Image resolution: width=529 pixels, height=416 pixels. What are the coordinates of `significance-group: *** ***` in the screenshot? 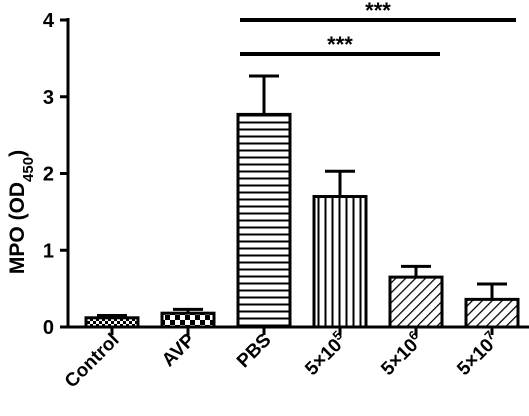 It's located at (378, 28).